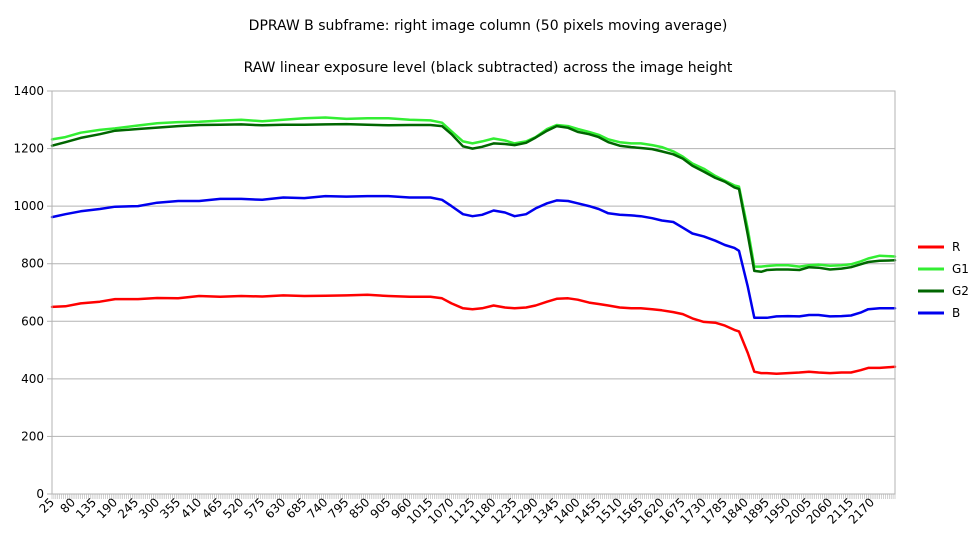  What do you see at coordinates (296, 508) in the screenshot?
I see `x-tick-label: 685` at bounding box center [296, 508].